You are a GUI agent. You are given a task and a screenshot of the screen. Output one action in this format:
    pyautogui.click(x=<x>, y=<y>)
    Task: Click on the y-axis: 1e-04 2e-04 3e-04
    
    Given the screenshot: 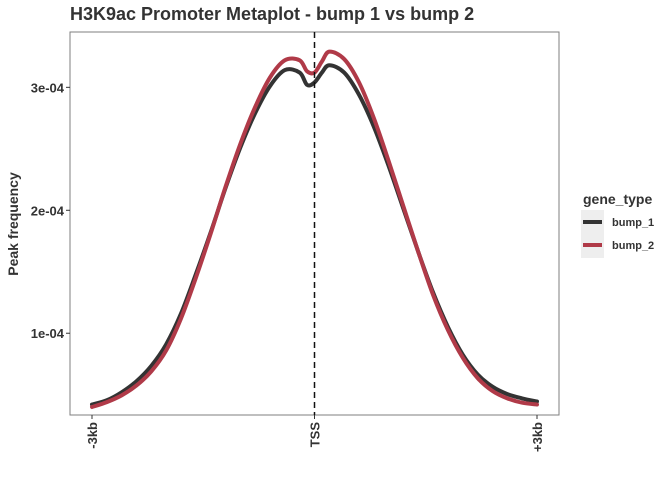 What is the action you would take?
    pyautogui.click(x=50, y=210)
    